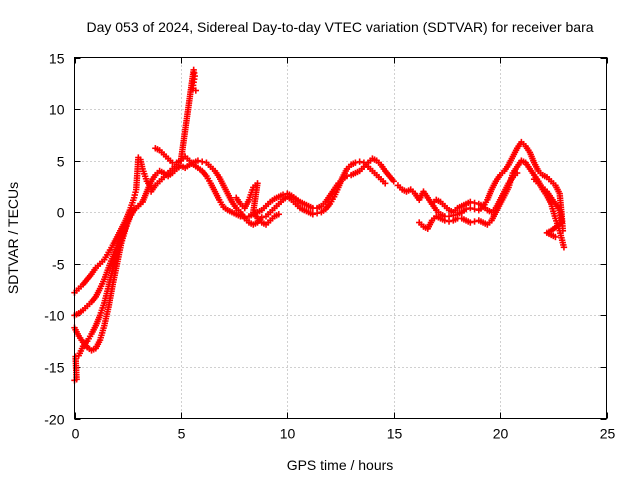 The image size is (640, 480). Describe the element at coordinates (54, 368) in the screenshot. I see `y-tick-label: -15` at that location.